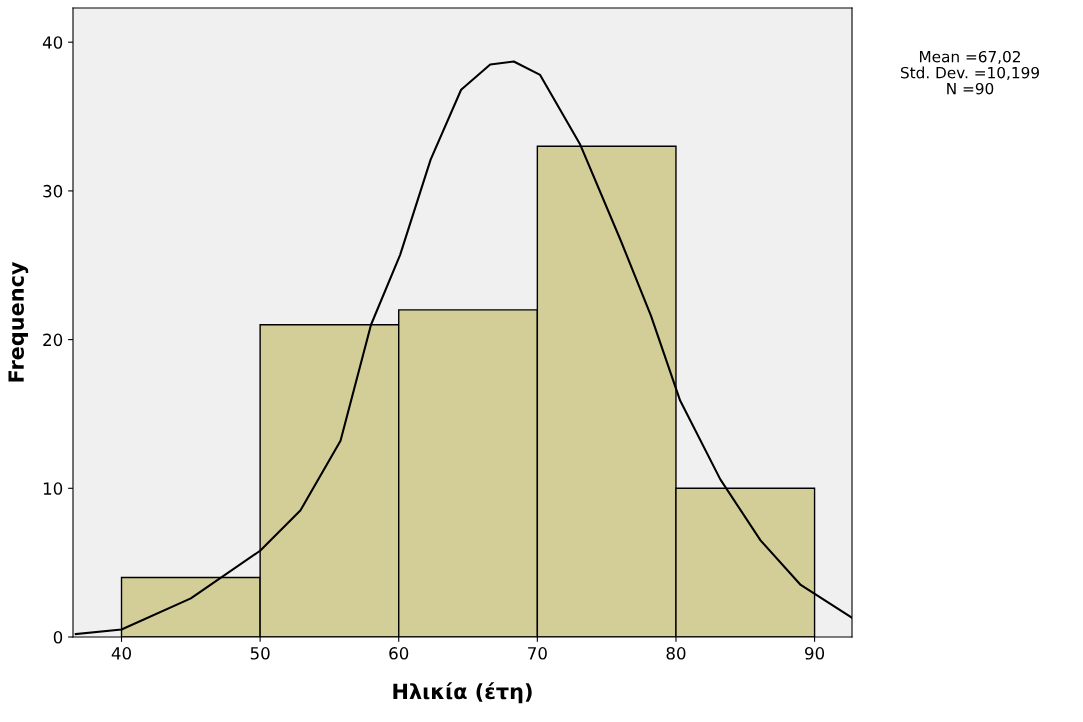 The height and width of the screenshot is (722, 1083). I want to click on y-tick-label: 20, so click(53, 340).